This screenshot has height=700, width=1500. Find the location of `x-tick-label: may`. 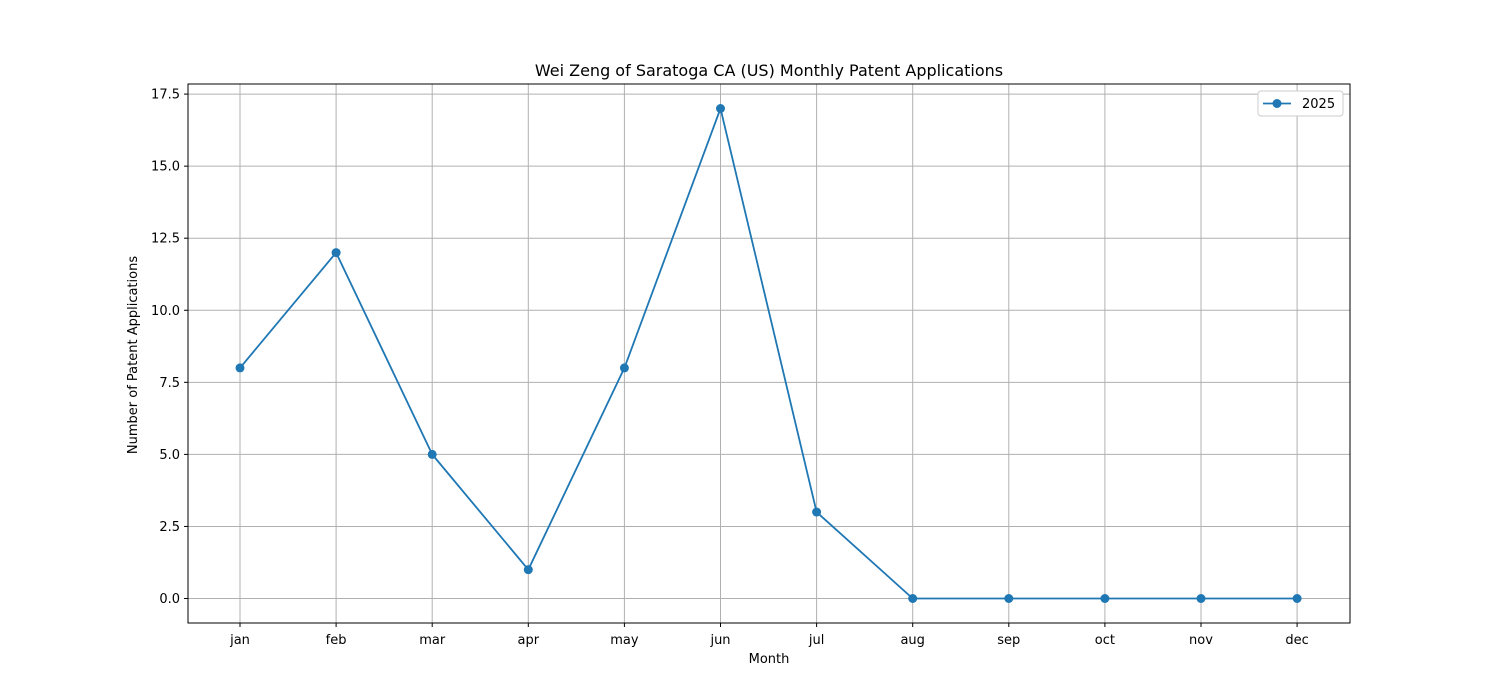

x-tick-label: may is located at coordinates (624, 640).